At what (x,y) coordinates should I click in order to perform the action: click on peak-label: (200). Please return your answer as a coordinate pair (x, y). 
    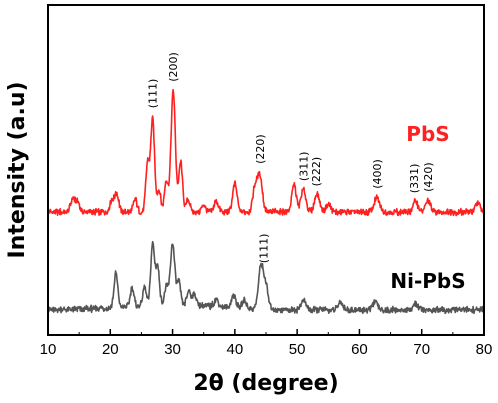
    Looking at the image, I should click on (173, 67).